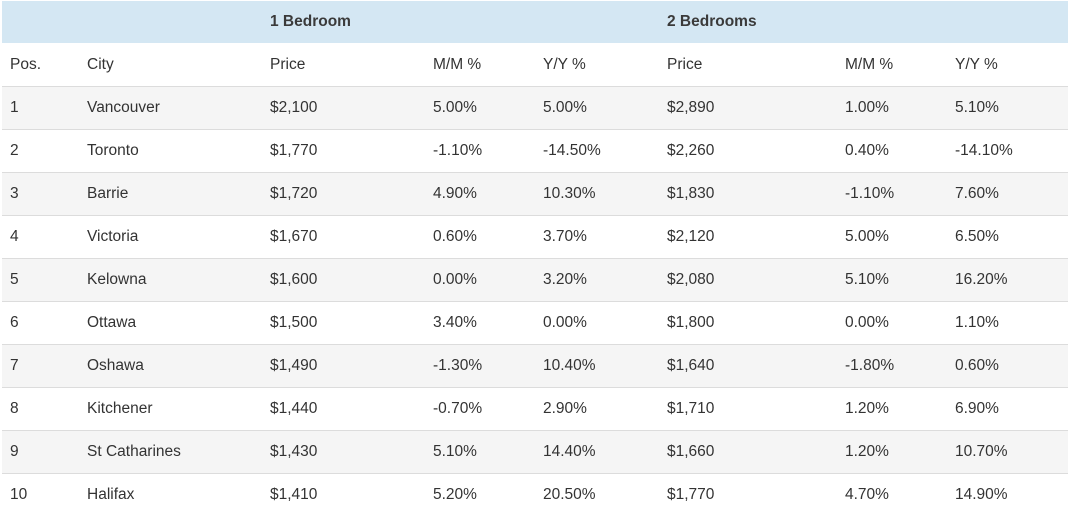  What do you see at coordinates (40, 194) in the screenshot?
I see `cell-pos: 3` at bounding box center [40, 194].